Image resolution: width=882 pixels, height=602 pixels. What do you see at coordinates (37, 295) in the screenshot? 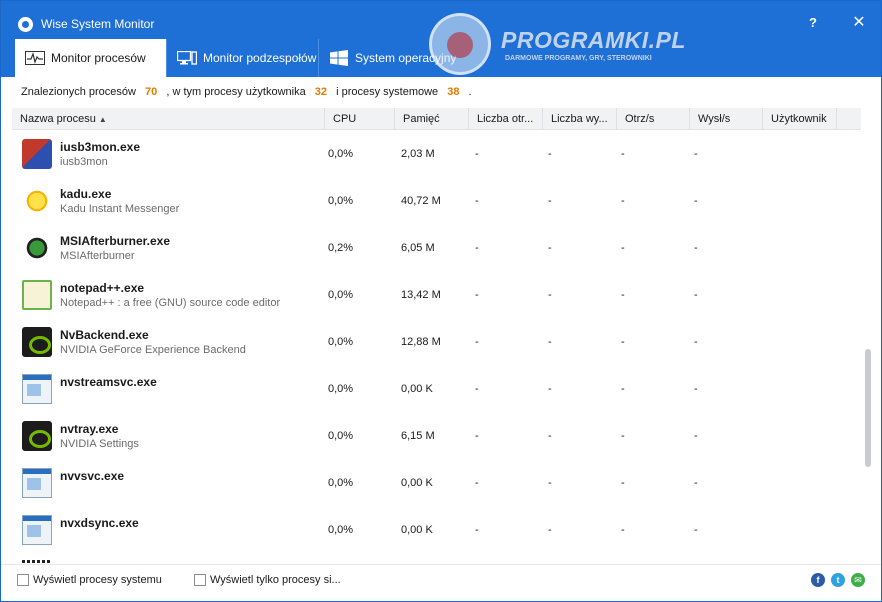
I see `notepad-icon` at bounding box center [37, 295].